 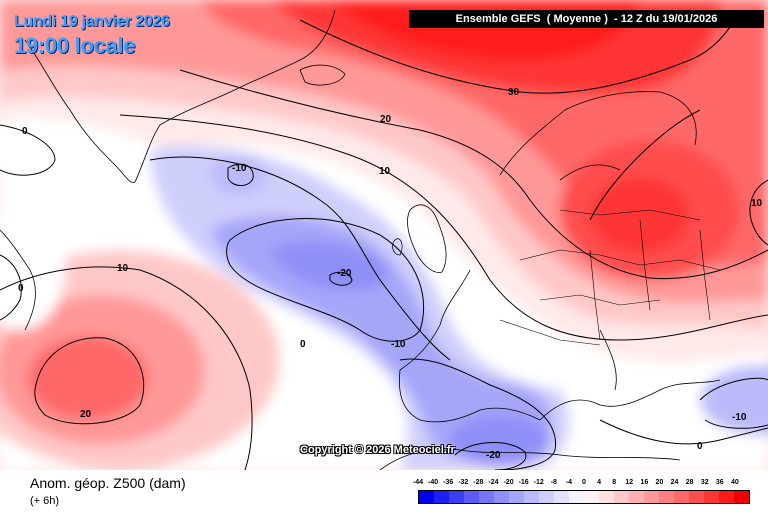 What do you see at coordinates (530, 459) in the screenshot?
I see `north-africa-coast` at bounding box center [530, 459].